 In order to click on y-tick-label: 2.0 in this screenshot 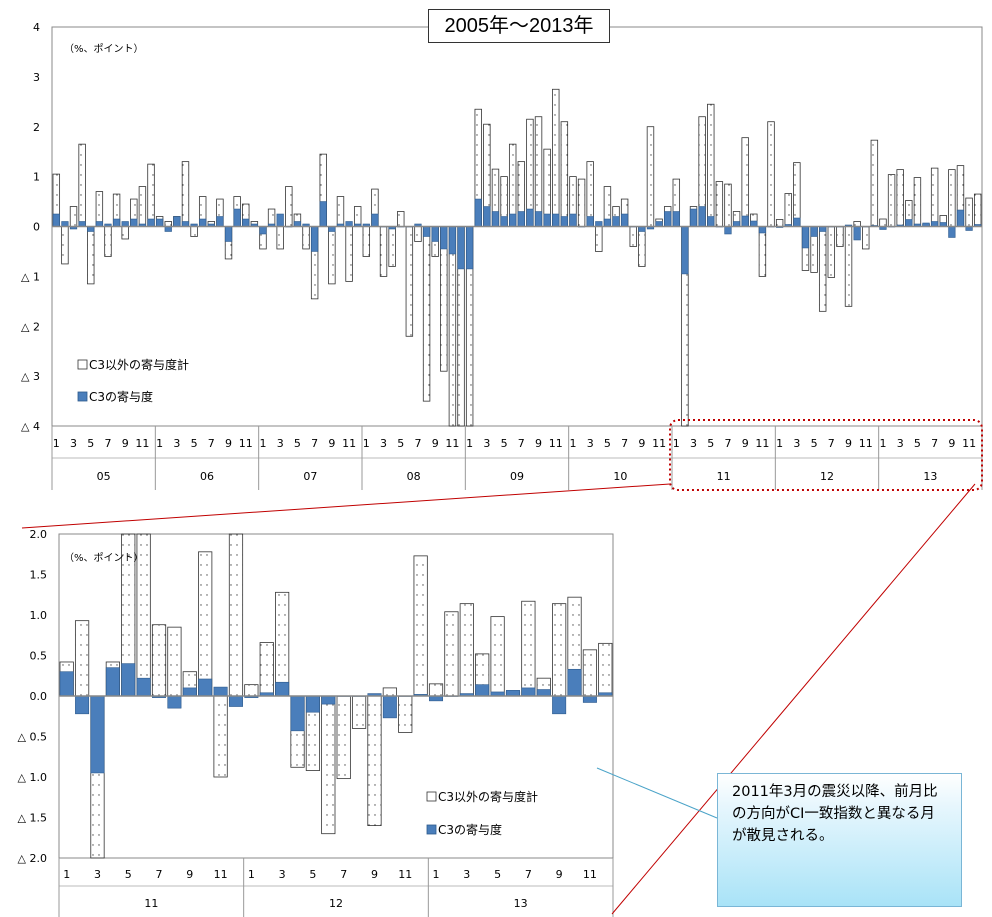, I will do `click(39, 534)`.